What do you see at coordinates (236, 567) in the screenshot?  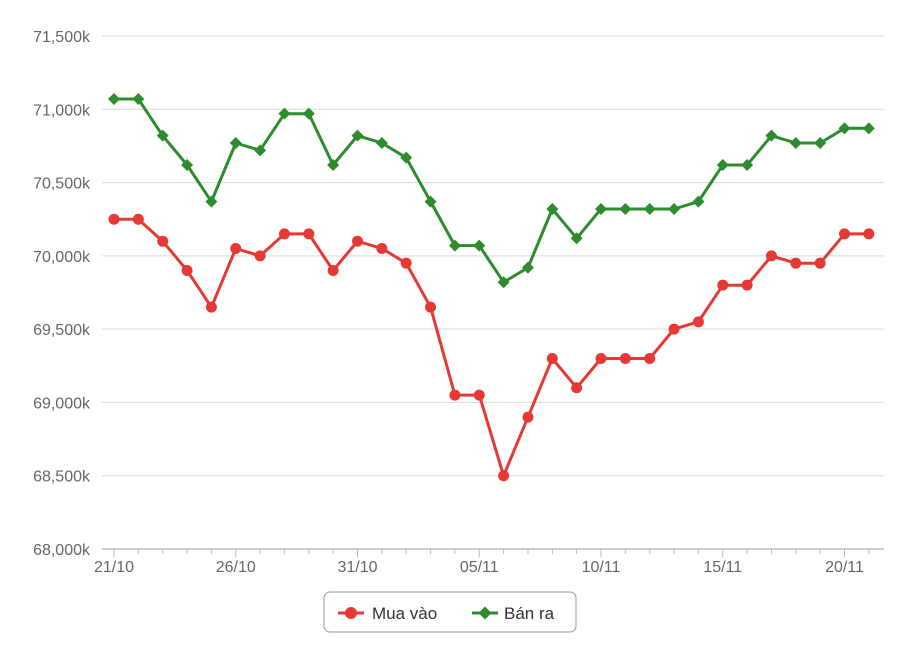 I see `x-tick-label: 26/10` at bounding box center [236, 567].